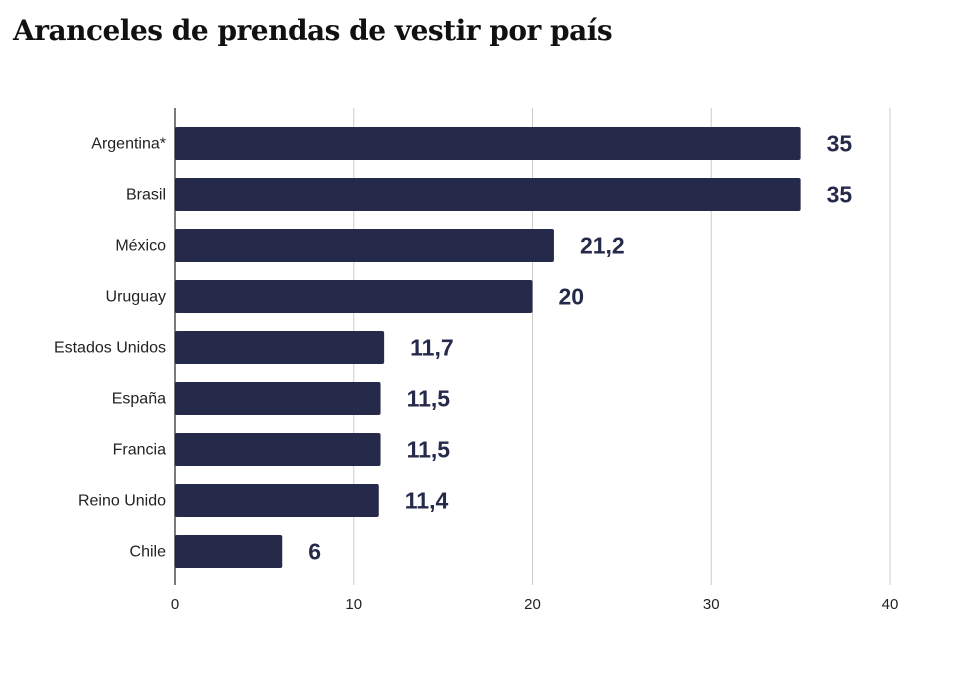 The image size is (964, 673). What do you see at coordinates (139, 399) in the screenshot?
I see `category-label: España` at bounding box center [139, 399].